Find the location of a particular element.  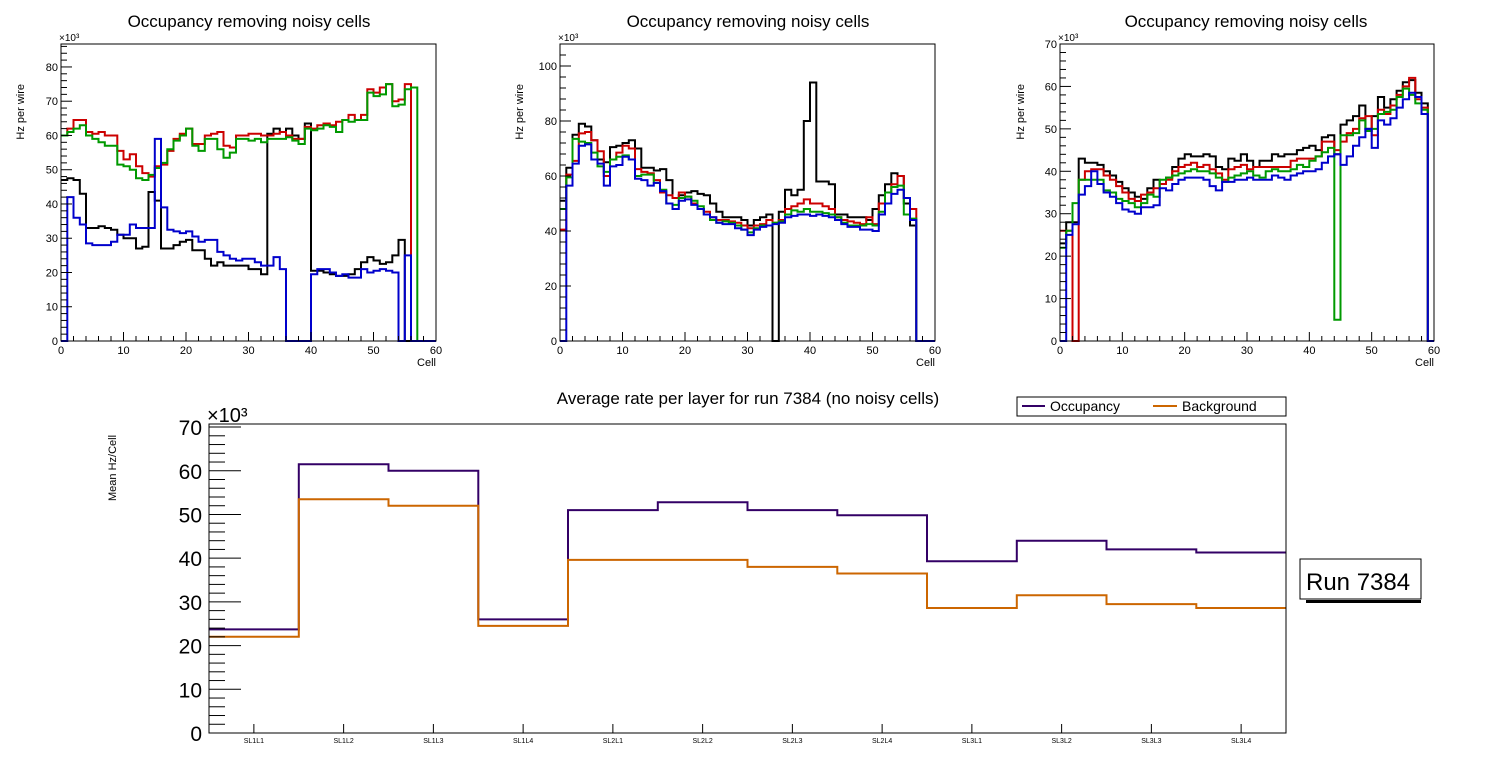

legend-box is located at coordinates (1151, 406).